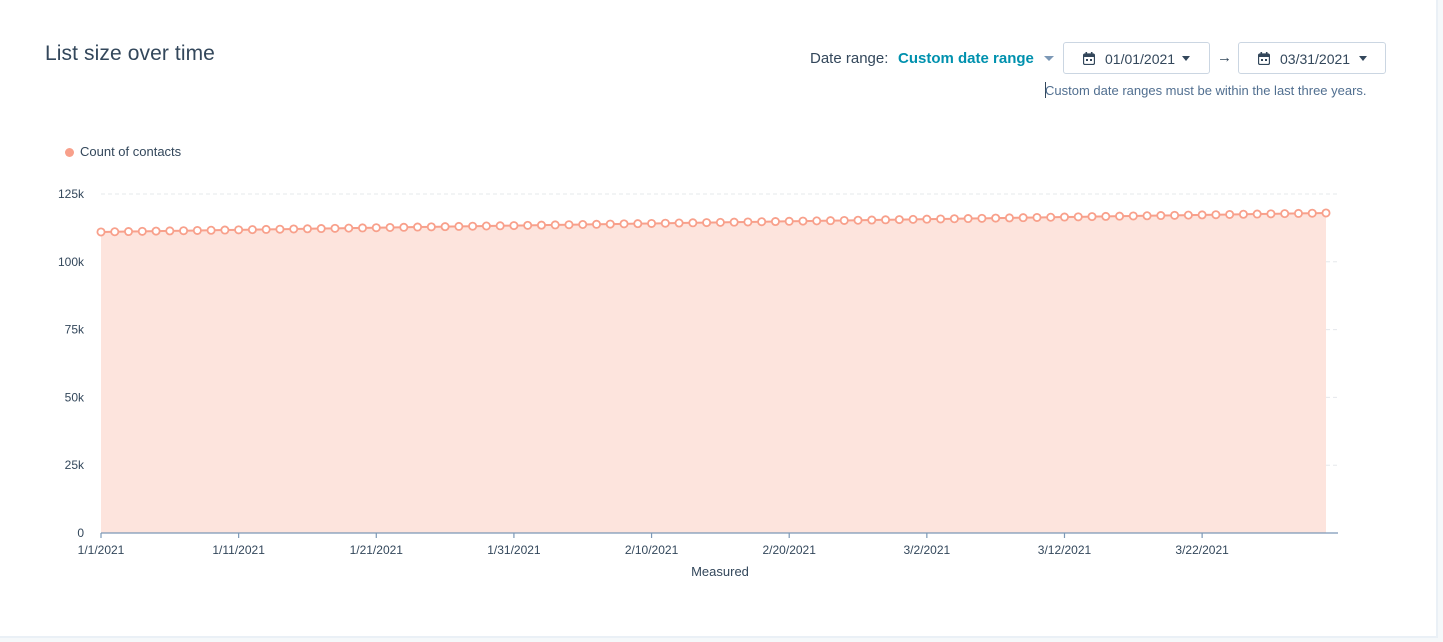  Describe the element at coordinates (652, 550) in the screenshot. I see `x-tick-label: 2/10/2021` at that location.